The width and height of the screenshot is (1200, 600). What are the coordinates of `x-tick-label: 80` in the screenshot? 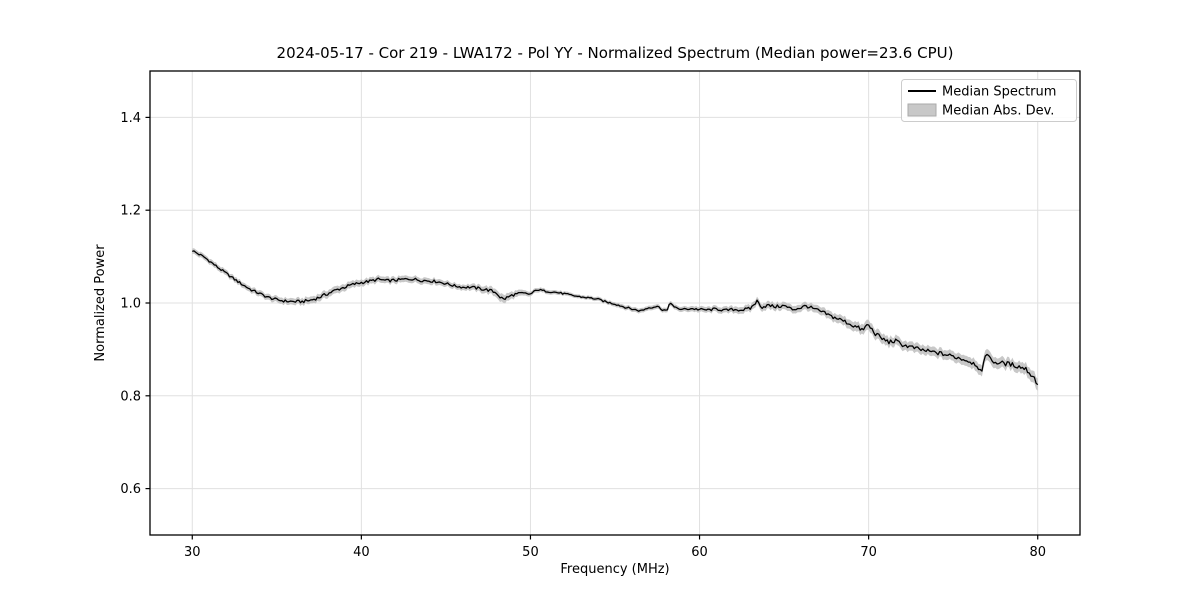 It's located at (1037, 552).